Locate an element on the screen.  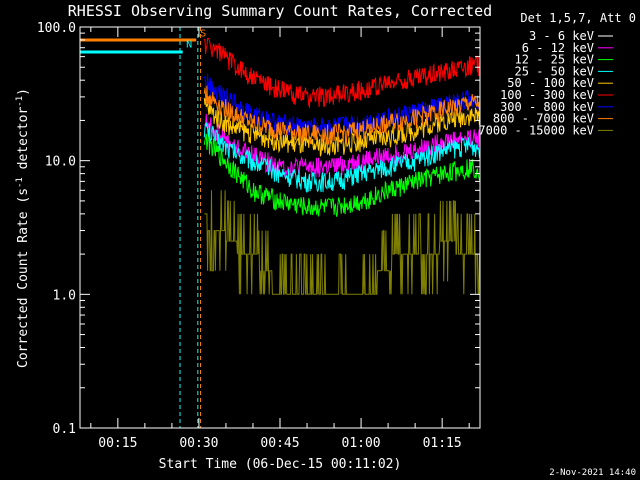
series-line-100-300keV is located at coordinates (341, 73).